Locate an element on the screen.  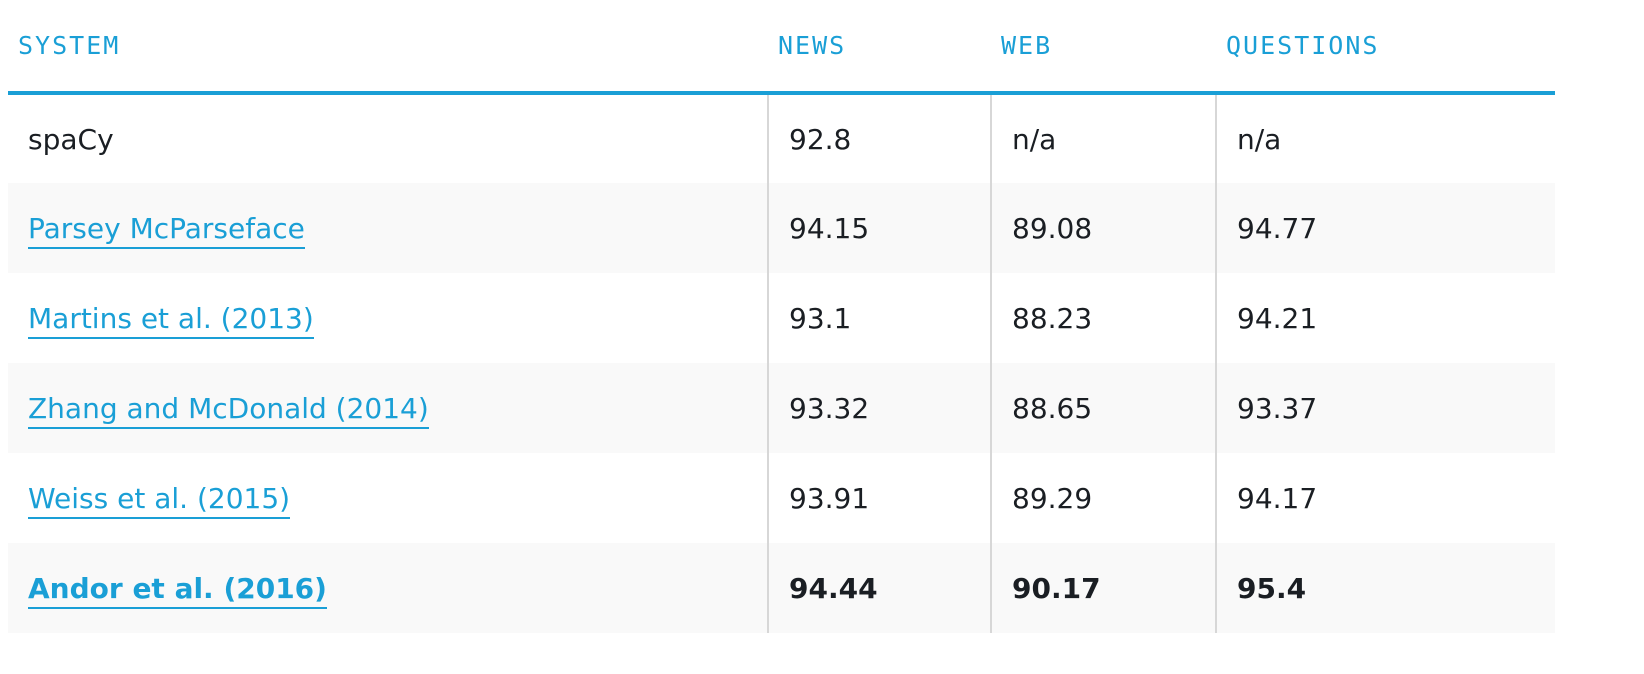
system-cell: Zhang and McDonald (2014) is located at coordinates (388, 408).